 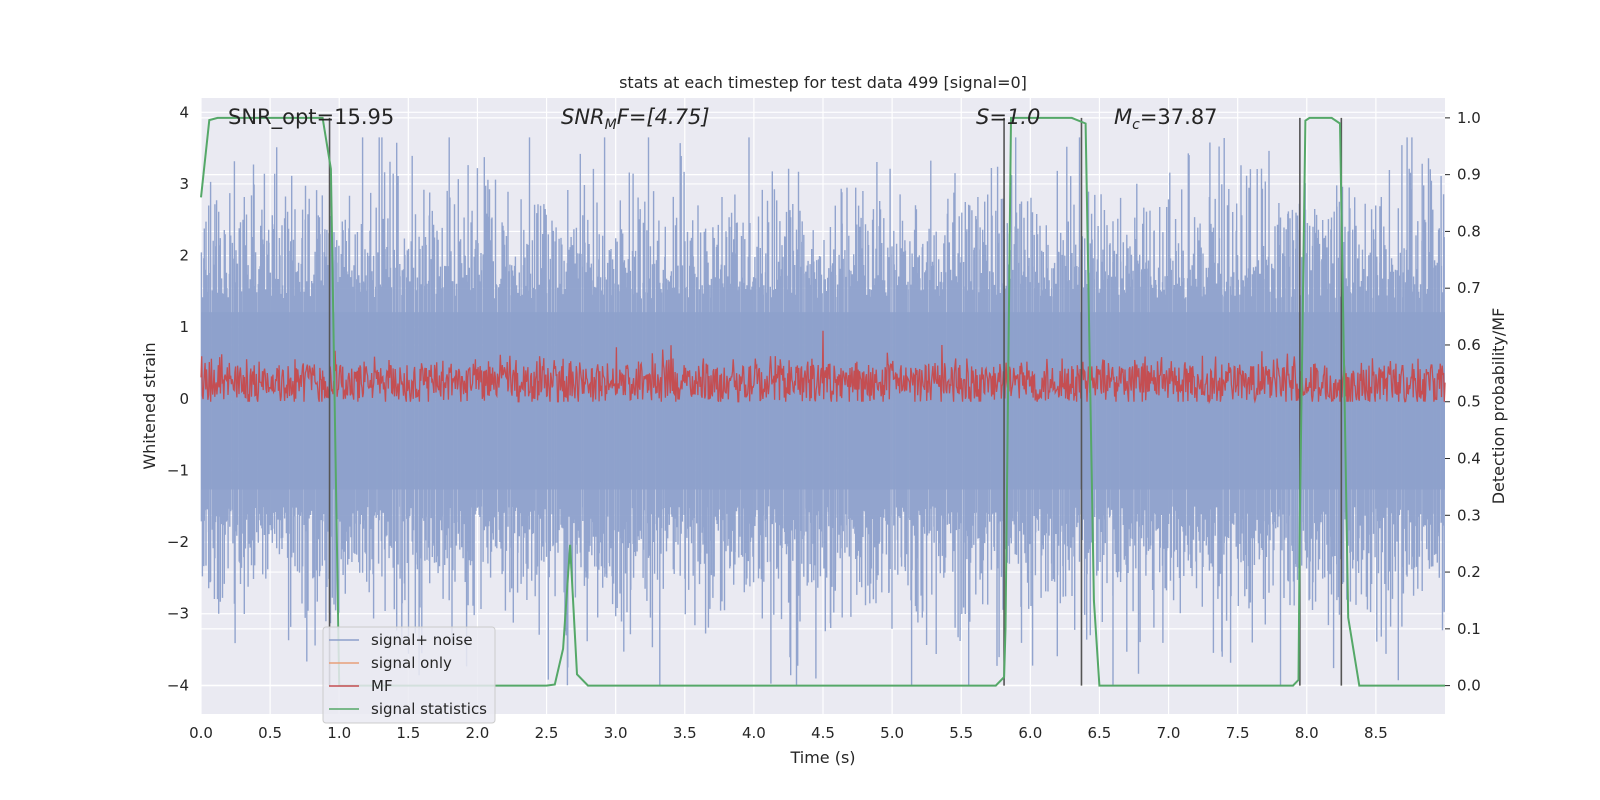 I want to click on x-tick-label: 0.0, so click(x=201, y=733).